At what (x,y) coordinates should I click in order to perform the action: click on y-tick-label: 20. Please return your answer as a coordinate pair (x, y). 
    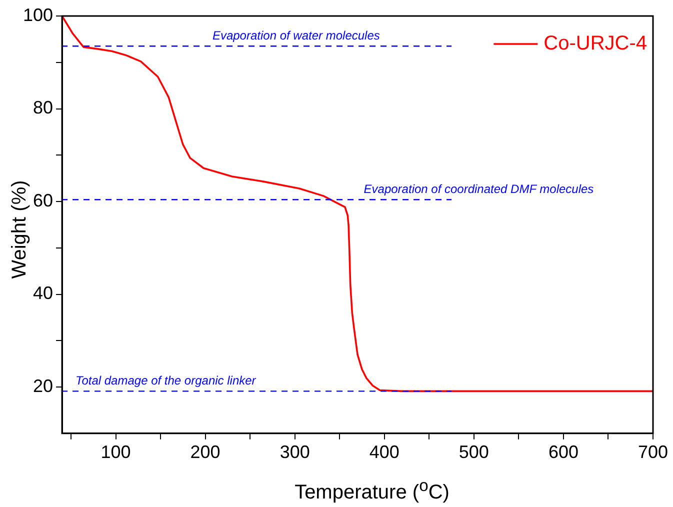
    Looking at the image, I should click on (43, 386).